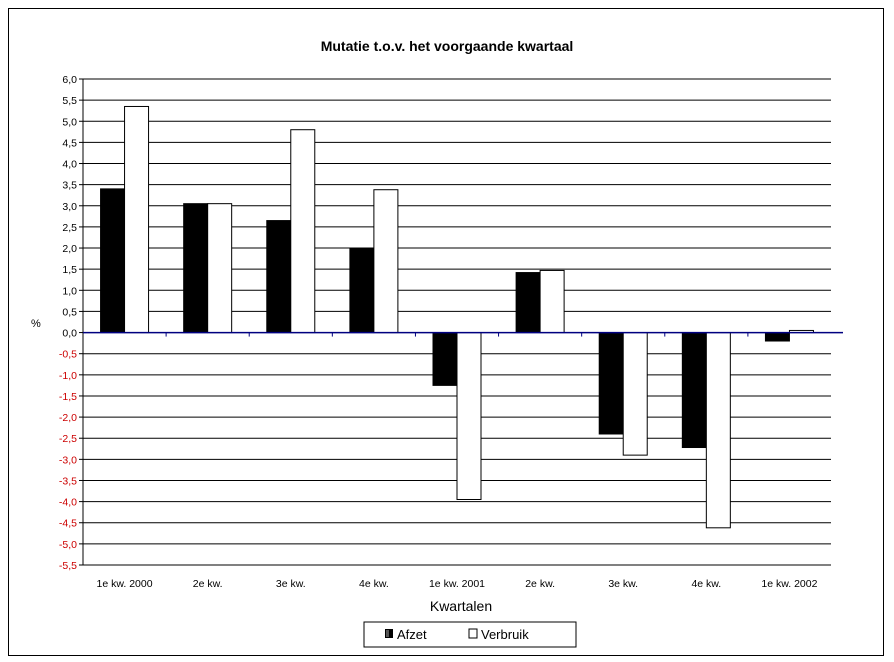  I want to click on y-tick-label: 4,0, so click(69, 165).